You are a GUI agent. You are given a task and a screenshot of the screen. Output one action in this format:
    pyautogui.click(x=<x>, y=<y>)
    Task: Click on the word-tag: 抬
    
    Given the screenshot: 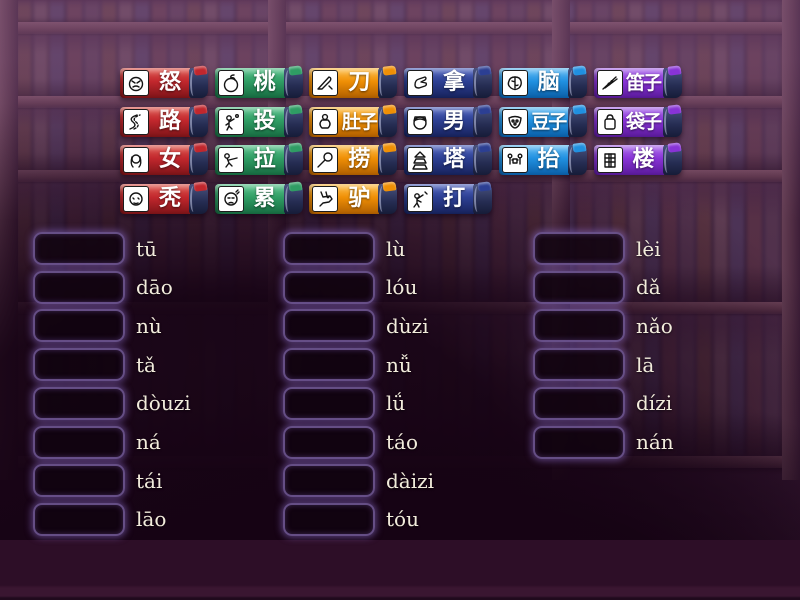 What is the action you would take?
    pyautogui.click(x=542, y=161)
    